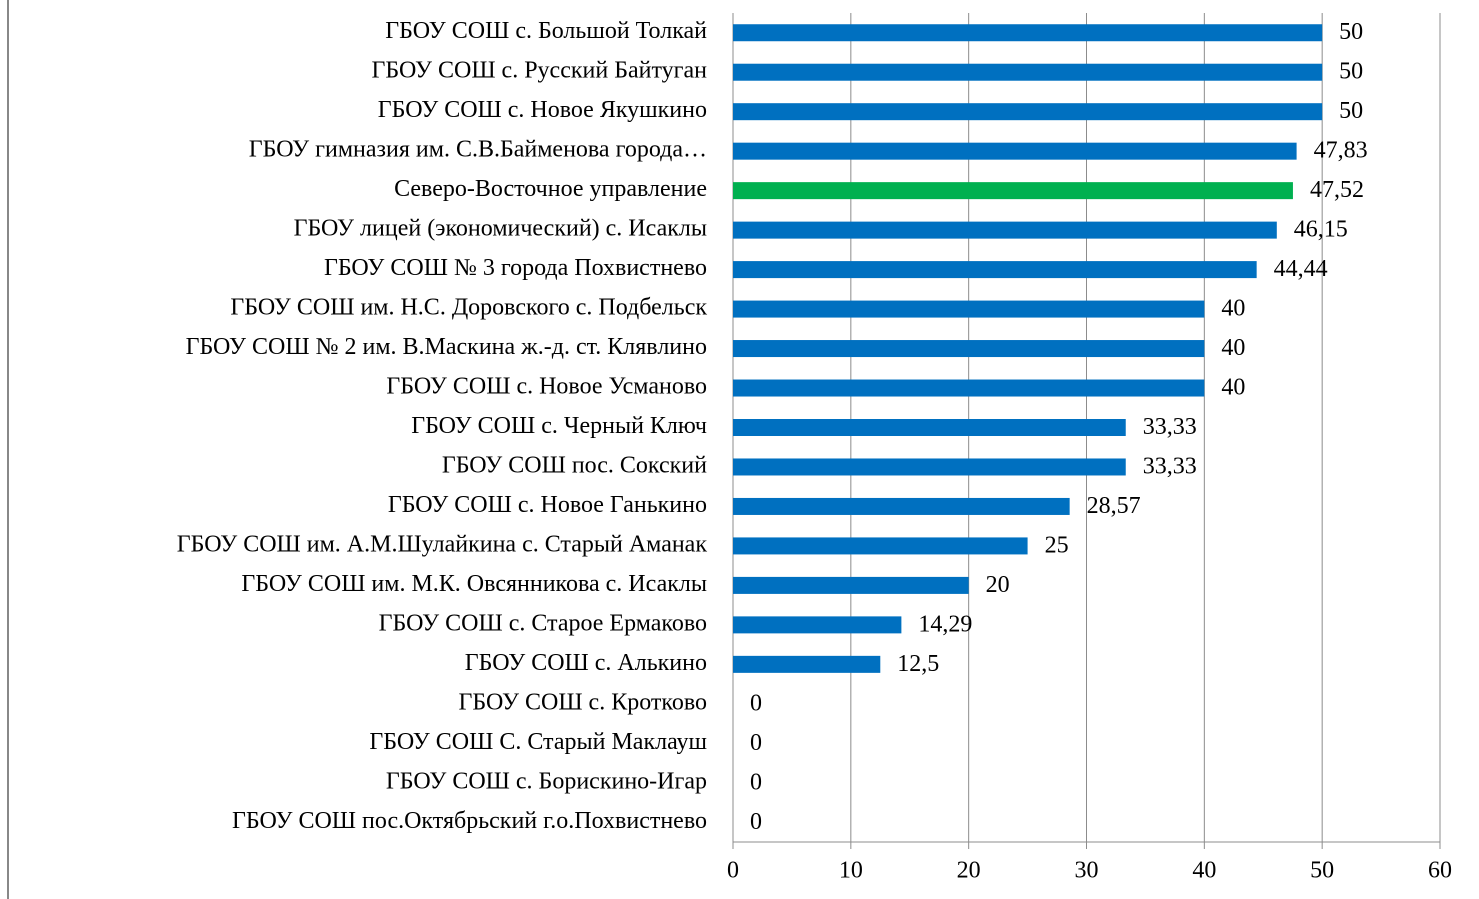  I want to click on y-tick-label: ГБОУ СОШ пос. Сокский, so click(574, 465).